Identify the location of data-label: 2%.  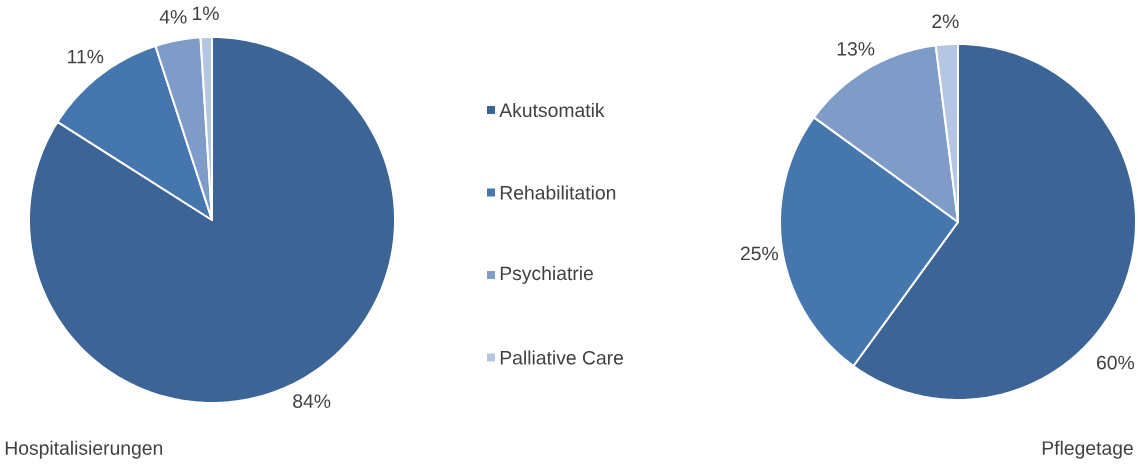
(945, 21).